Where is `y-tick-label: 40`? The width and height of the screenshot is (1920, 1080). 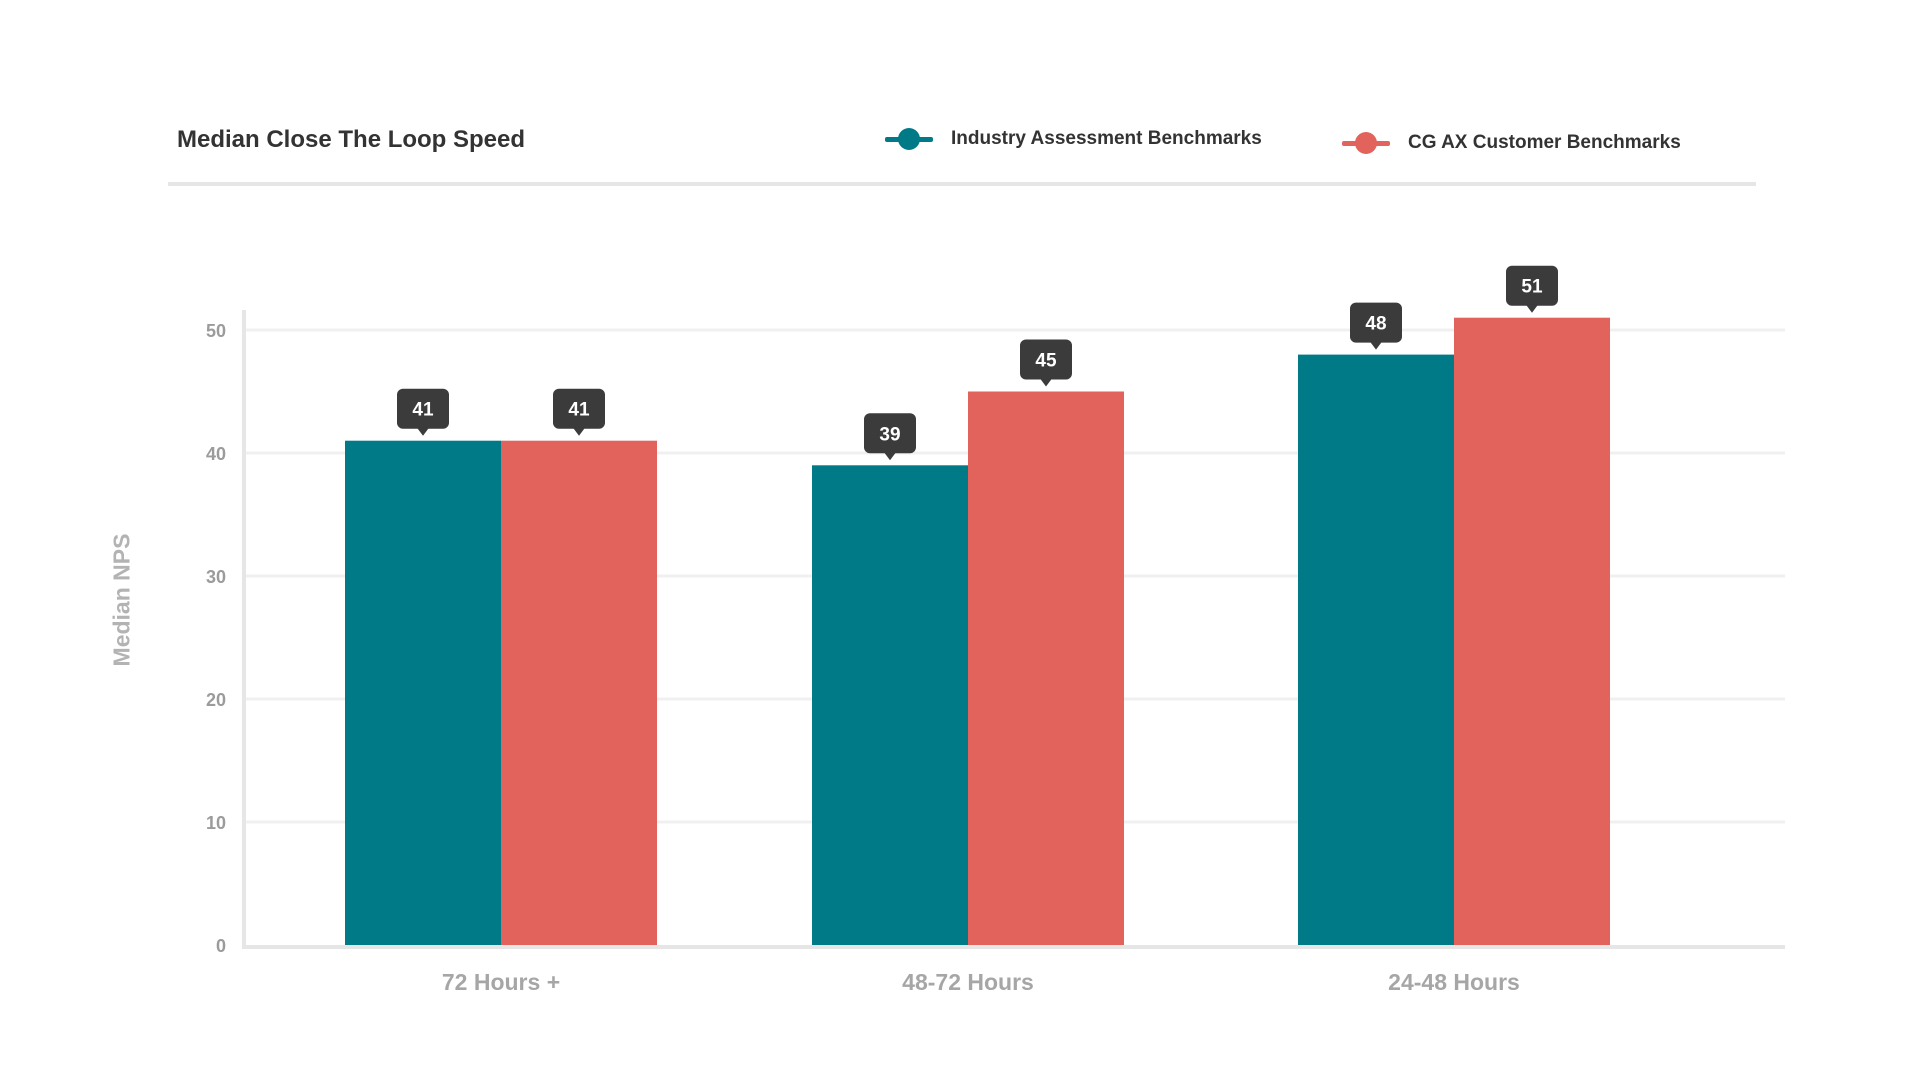 y-tick-label: 40 is located at coordinates (216, 454).